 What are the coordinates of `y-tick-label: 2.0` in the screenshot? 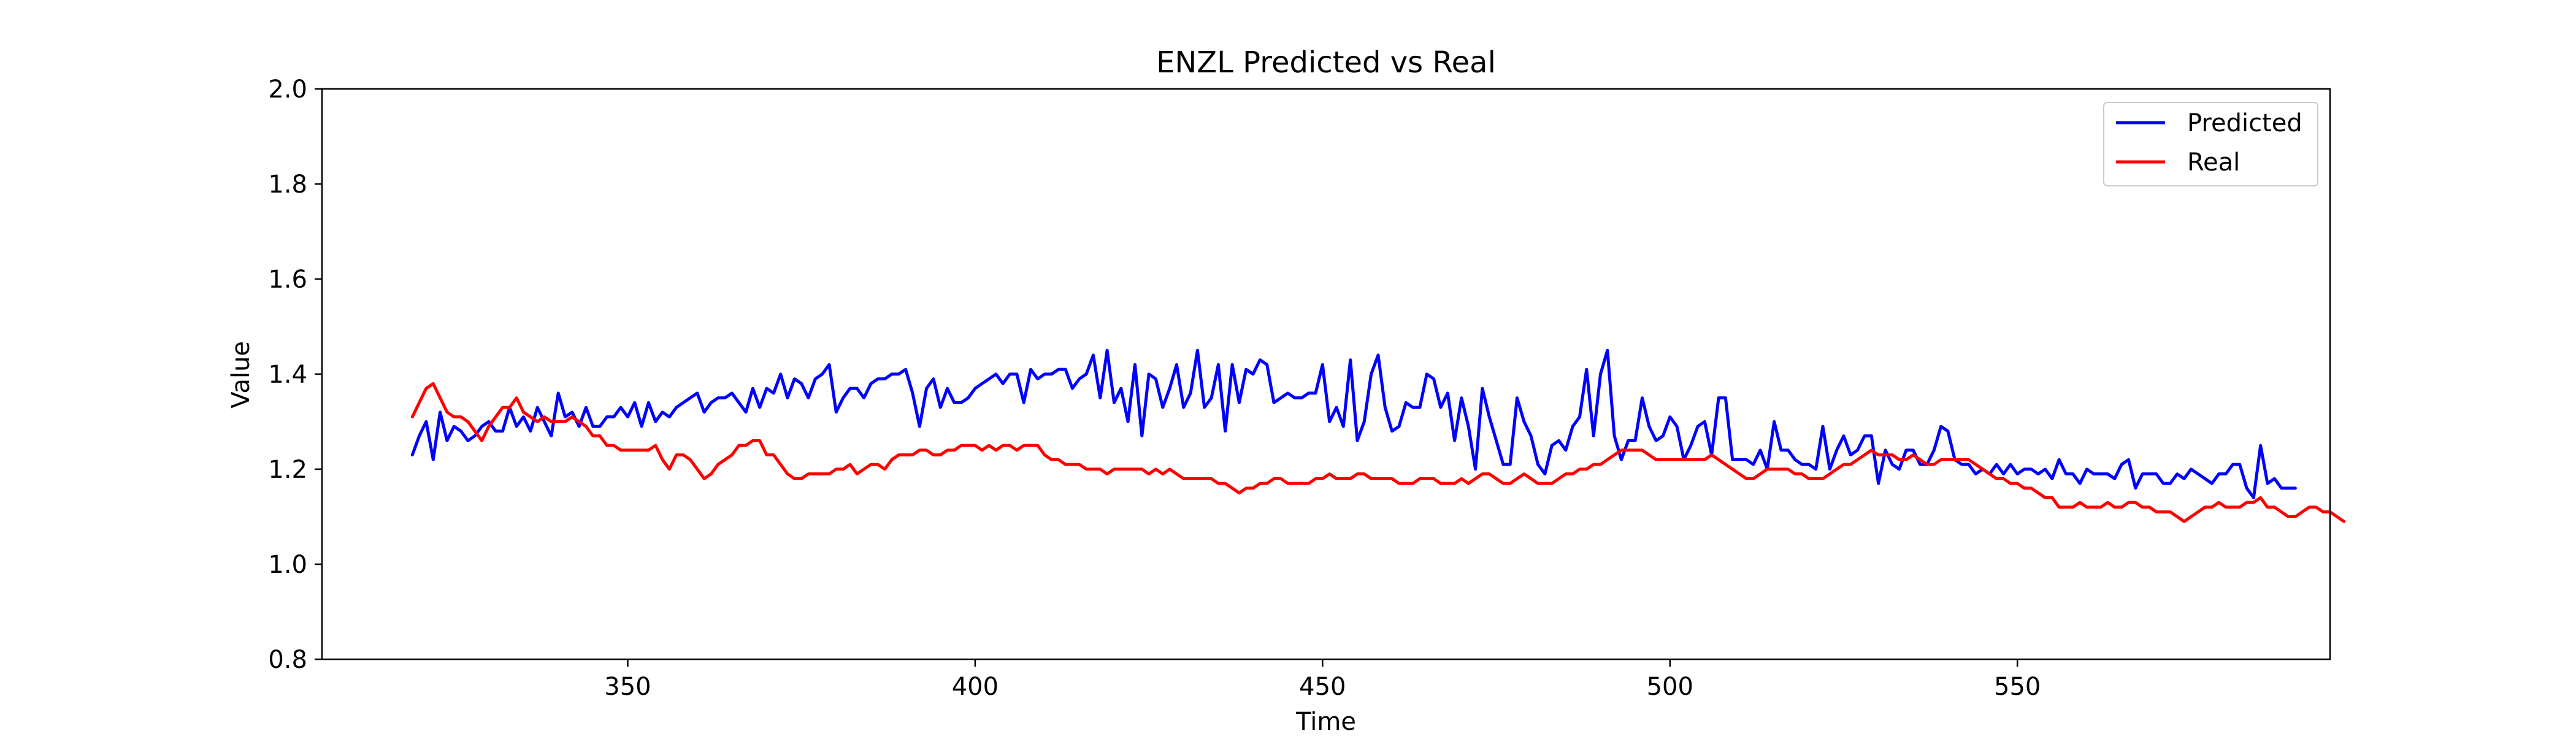 It's located at (287, 90).